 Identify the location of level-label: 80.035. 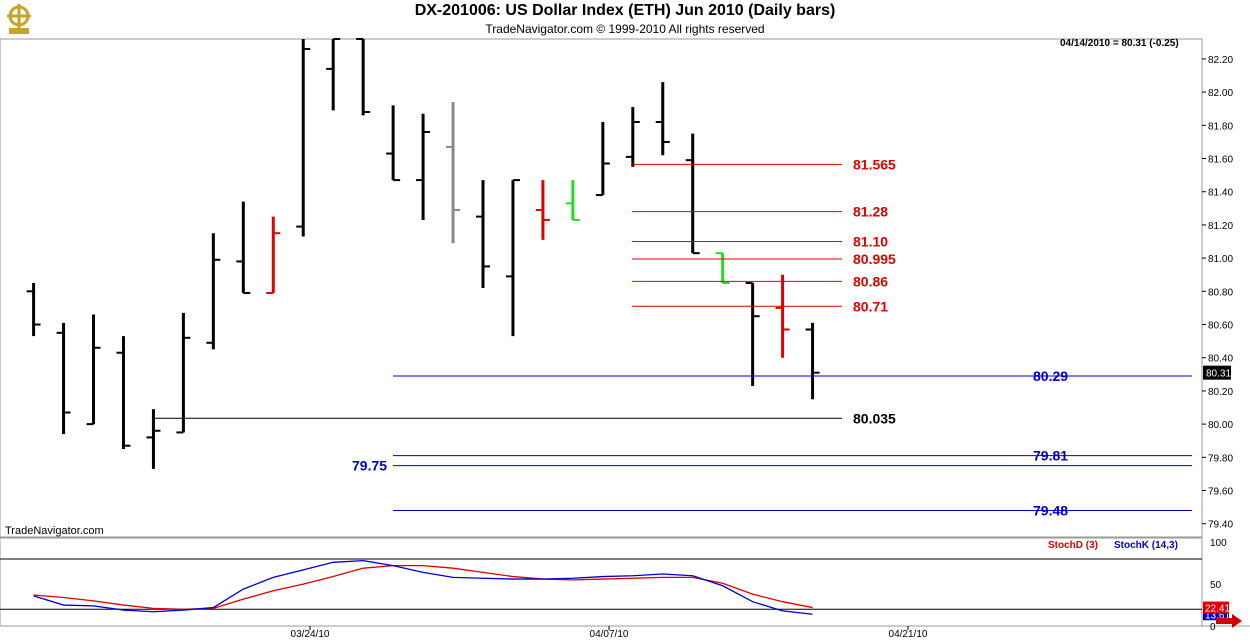
(874, 418).